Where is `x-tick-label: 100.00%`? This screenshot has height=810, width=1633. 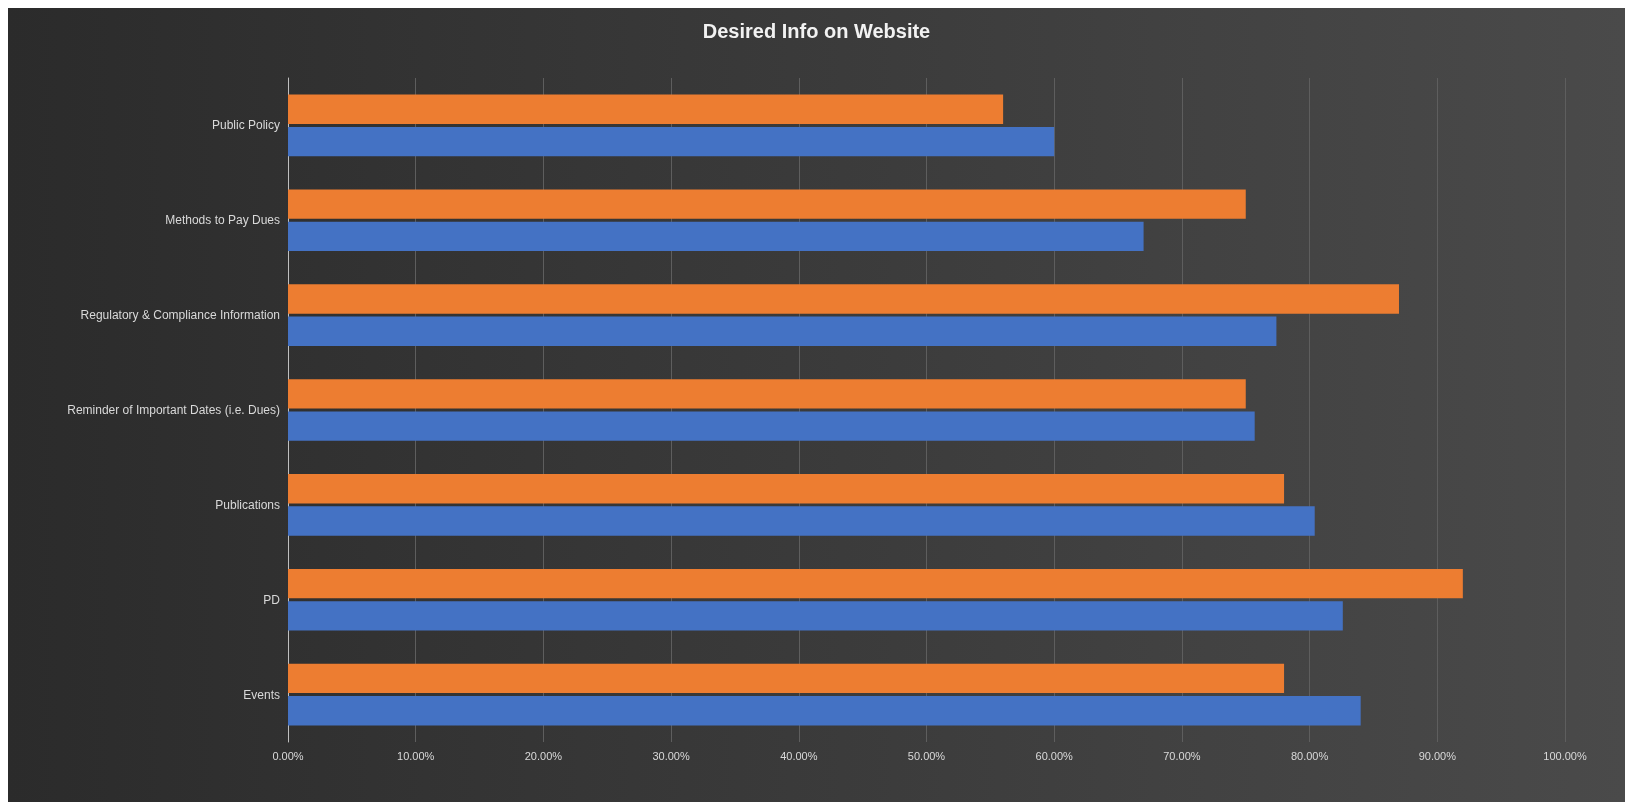
x-tick-label: 100.00% is located at coordinates (1565, 755).